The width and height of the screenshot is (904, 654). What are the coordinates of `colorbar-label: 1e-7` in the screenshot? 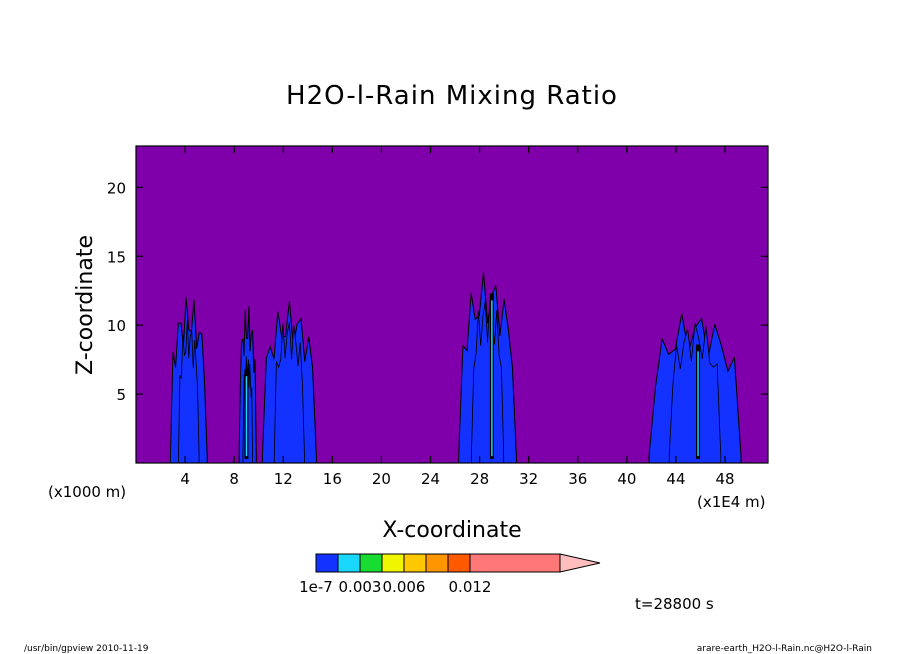 It's located at (316, 587).